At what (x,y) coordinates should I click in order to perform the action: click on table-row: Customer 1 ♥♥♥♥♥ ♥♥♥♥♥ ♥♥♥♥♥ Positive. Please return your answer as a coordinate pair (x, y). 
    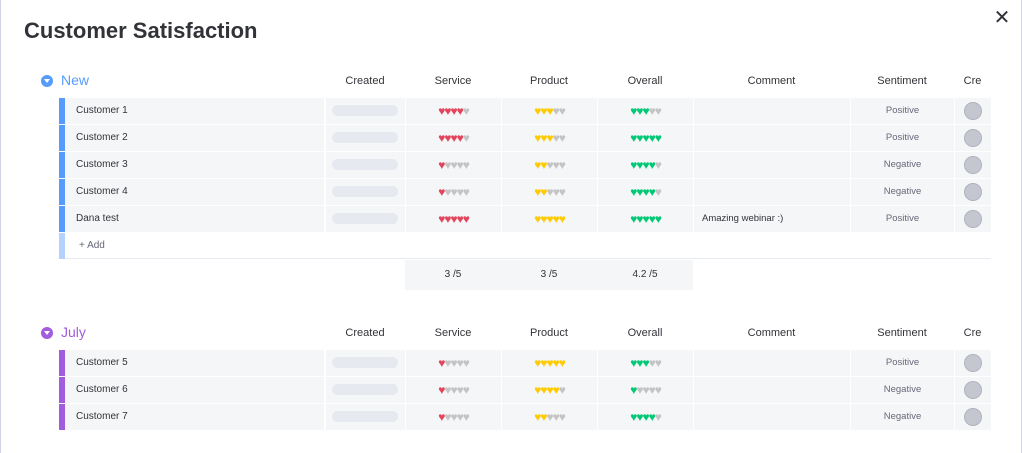
    Looking at the image, I should click on (525, 111).